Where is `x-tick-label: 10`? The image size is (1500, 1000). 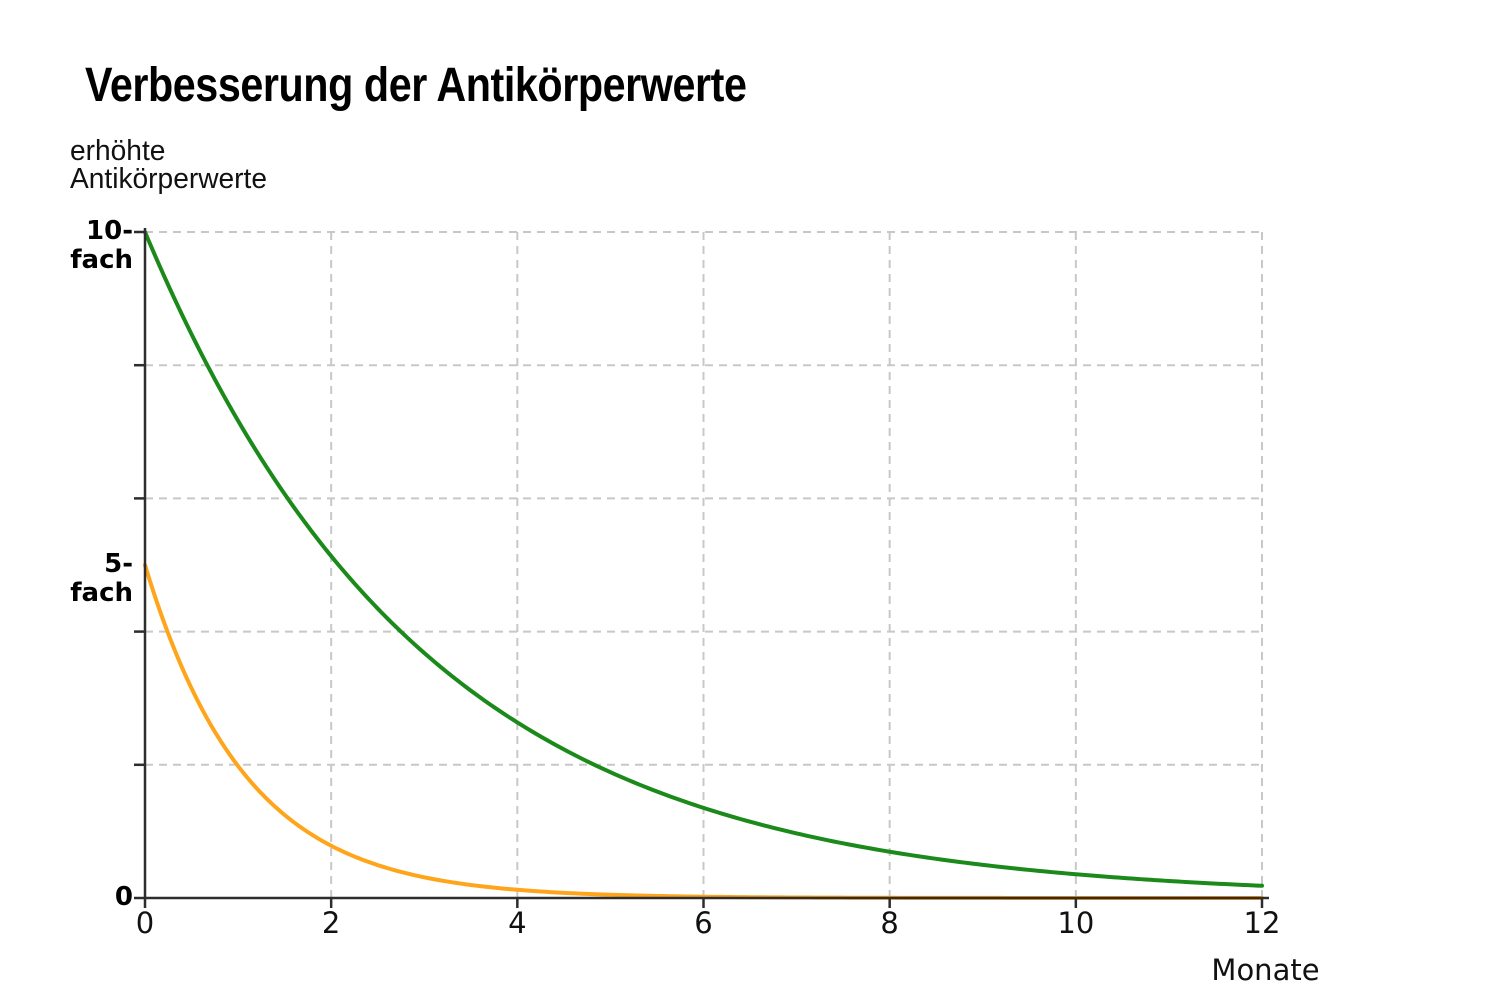
x-tick-label: 10 is located at coordinates (1076, 923).